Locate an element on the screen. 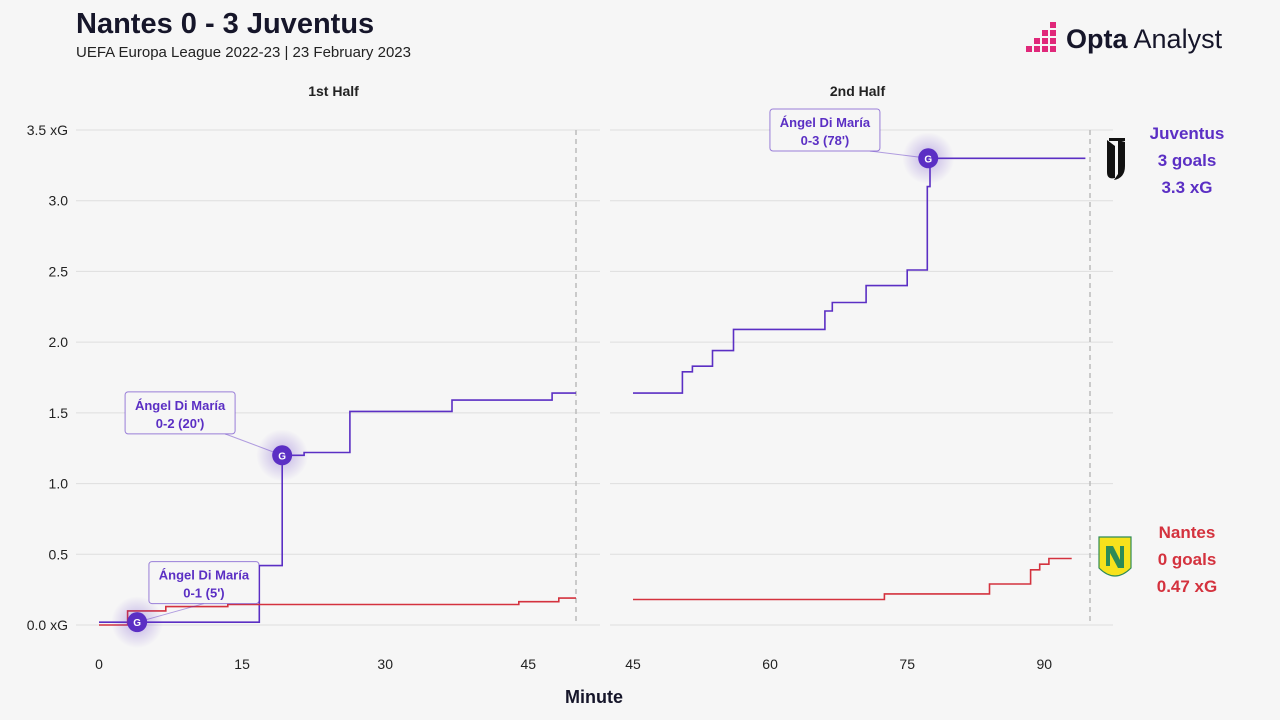  x-tick-label: 30 is located at coordinates (385, 664).